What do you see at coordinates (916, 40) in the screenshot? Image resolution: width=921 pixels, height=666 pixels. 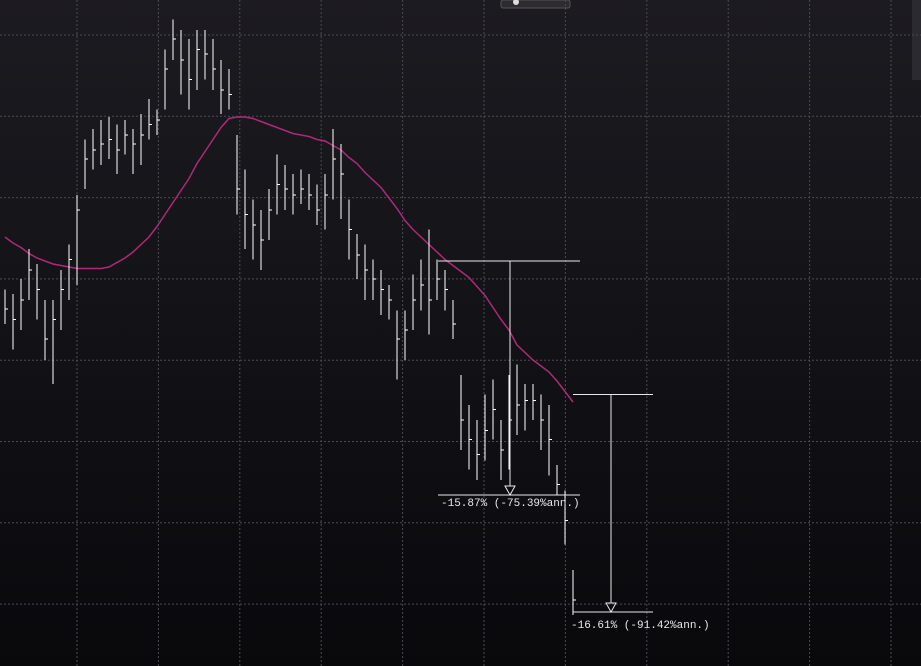 I see `side-strip` at bounding box center [916, 40].